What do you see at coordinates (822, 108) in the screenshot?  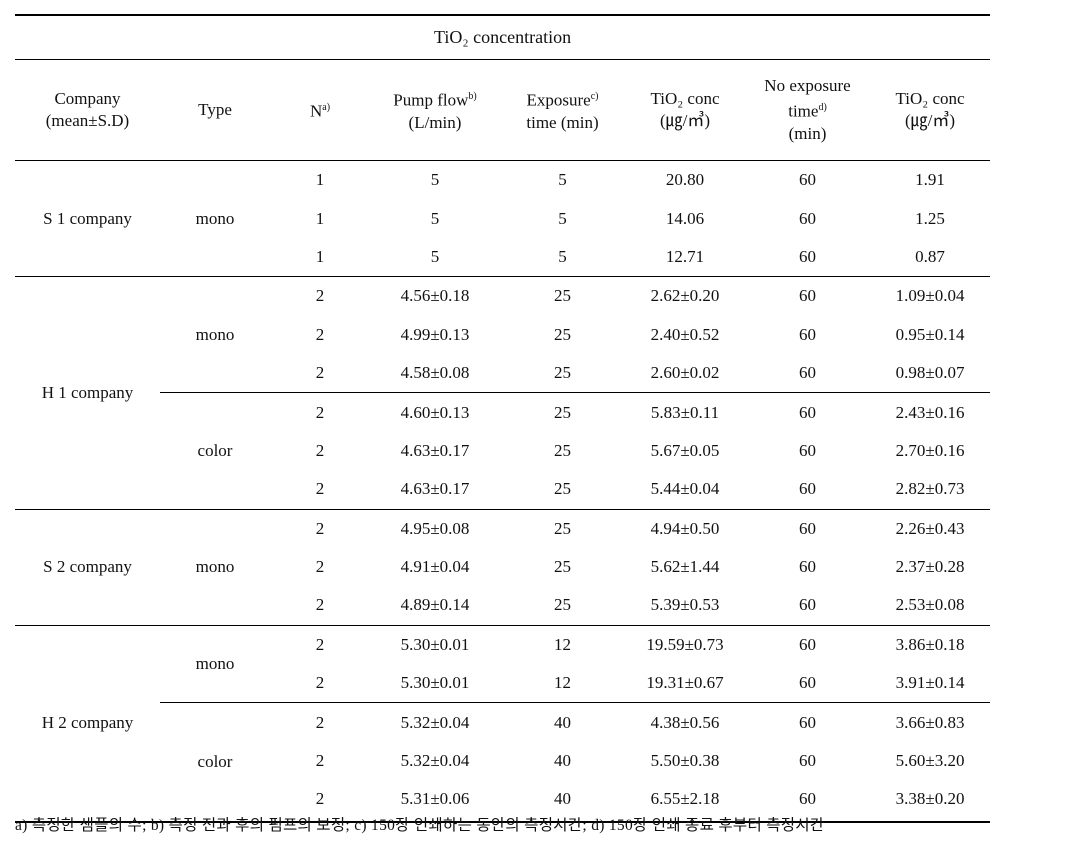 I see `header-note: d)` at bounding box center [822, 108].